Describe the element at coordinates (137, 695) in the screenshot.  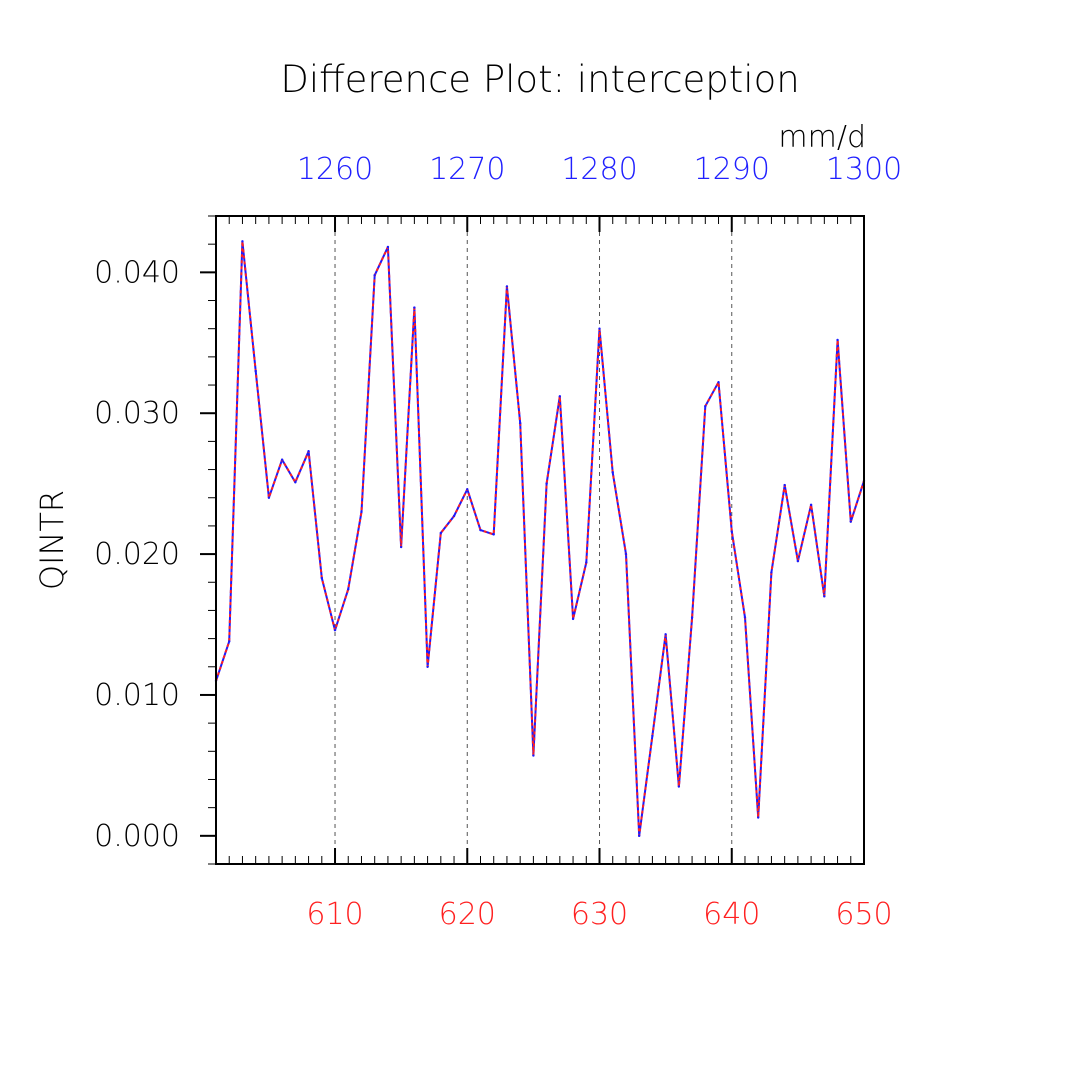
I see `y-tick-label: 0.010` at that location.